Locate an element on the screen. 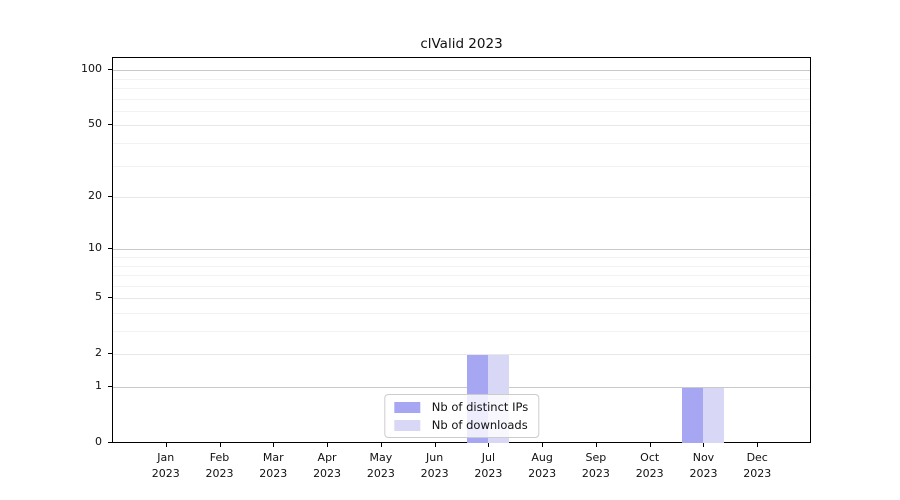 This screenshot has height=500, width=900. y-tick-label: 5 is located at coordinates (98, 297).